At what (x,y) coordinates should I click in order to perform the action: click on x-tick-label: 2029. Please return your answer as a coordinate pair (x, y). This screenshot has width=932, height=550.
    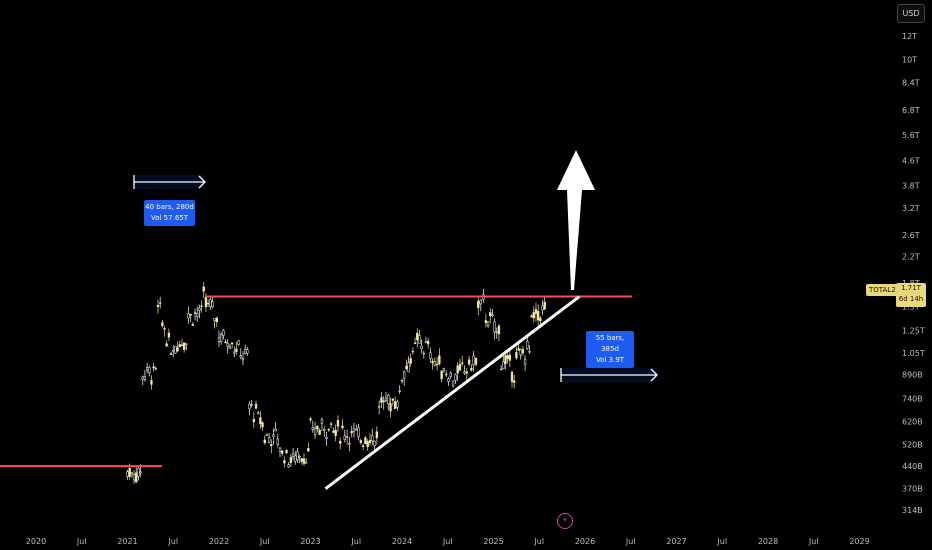
    Looking at the image, I should click on (859, 541).